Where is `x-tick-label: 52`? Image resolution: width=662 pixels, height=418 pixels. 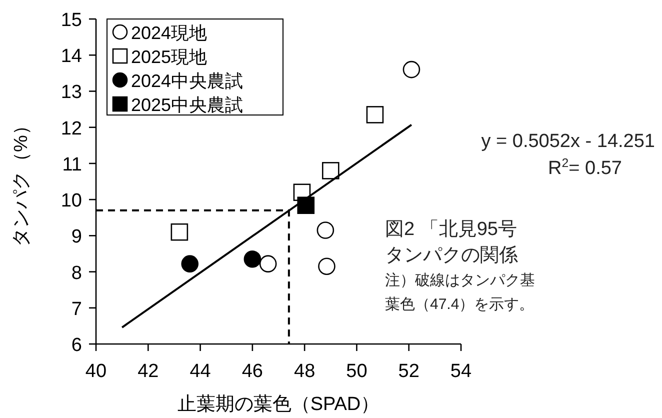
x-tick-label: 52 is located at coordinates (409, 371).